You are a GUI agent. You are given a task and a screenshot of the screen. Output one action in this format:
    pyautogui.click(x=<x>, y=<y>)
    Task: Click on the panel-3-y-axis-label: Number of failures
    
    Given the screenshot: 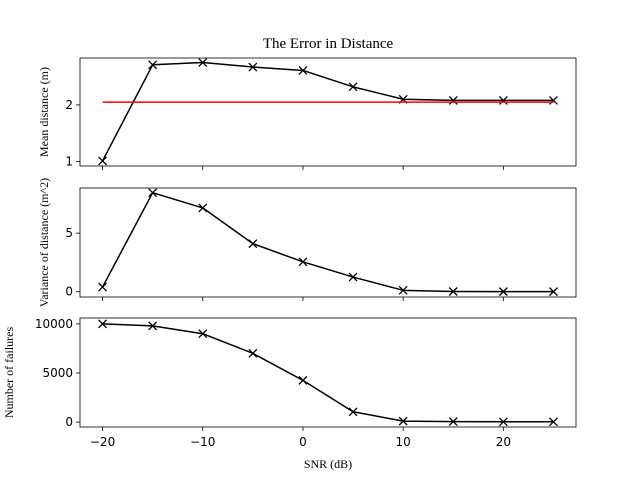 What is the action you would take?
    pyautogui.click(x=9, y=373)
    